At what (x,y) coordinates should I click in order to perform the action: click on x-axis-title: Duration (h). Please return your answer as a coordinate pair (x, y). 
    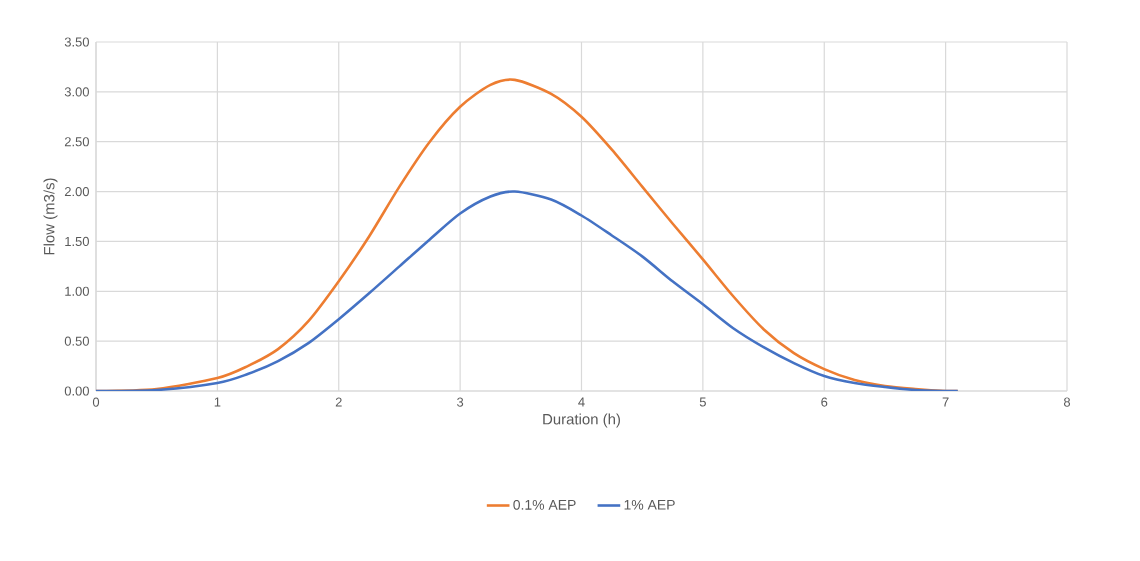
    Looking at the image, I should click on (581, 420).